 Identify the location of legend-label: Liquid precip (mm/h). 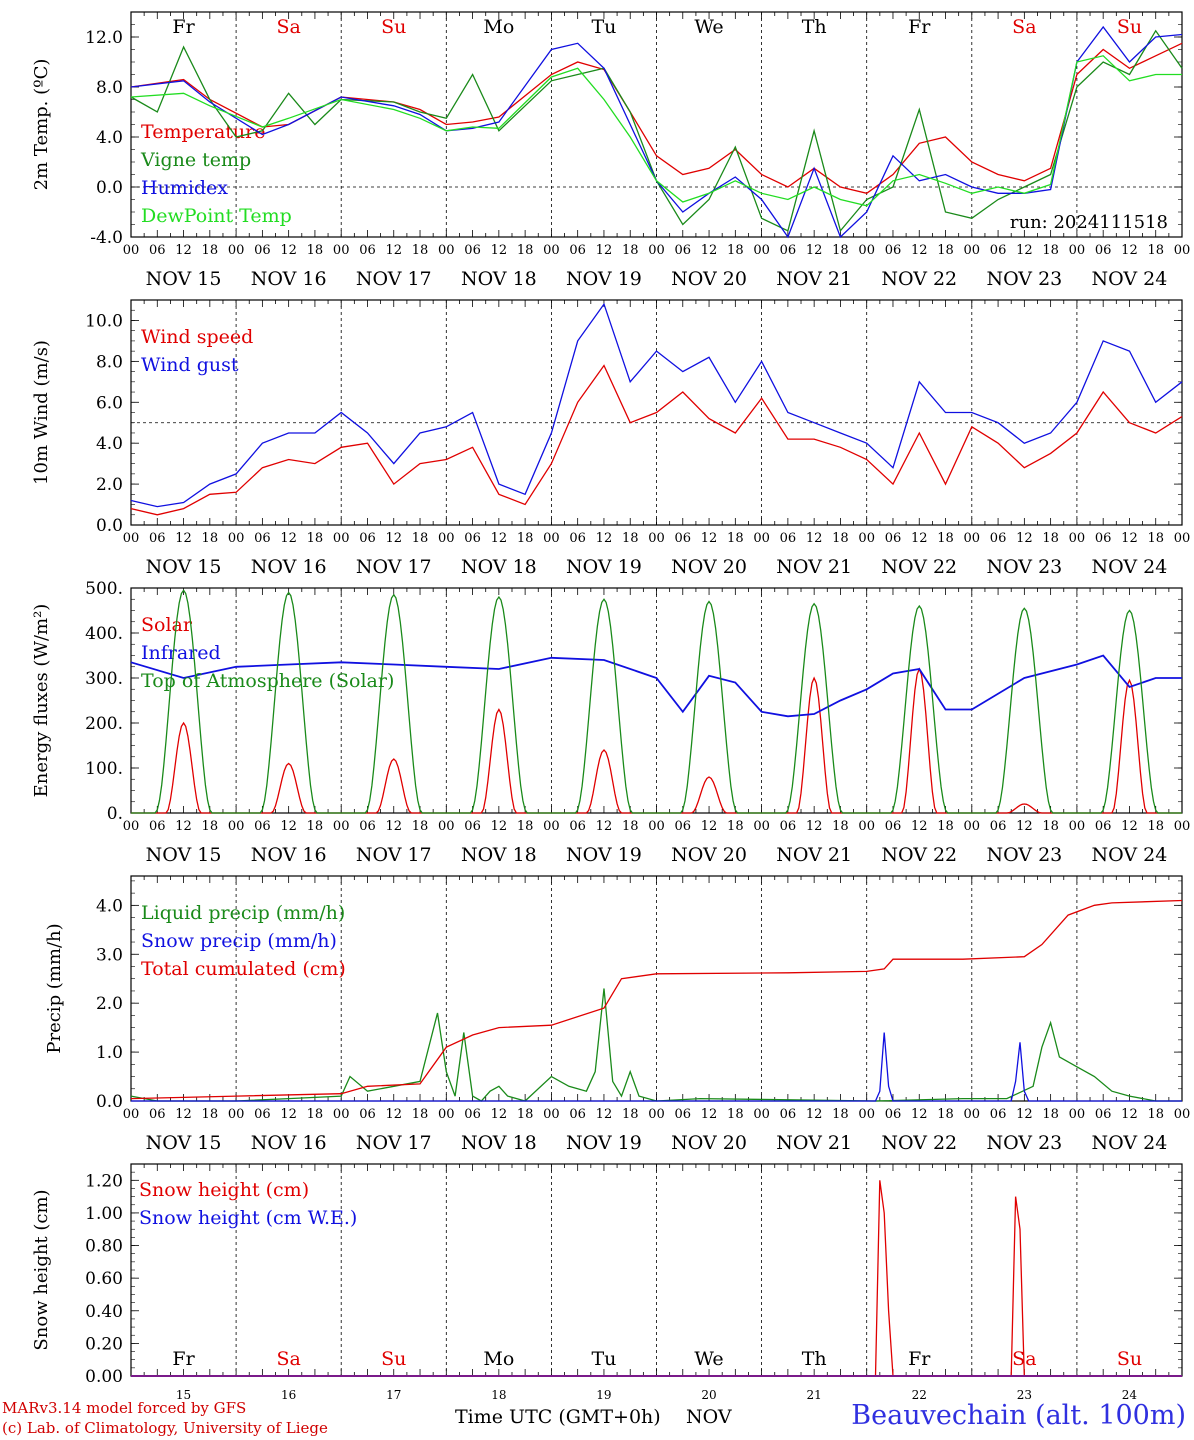
(243, 913).